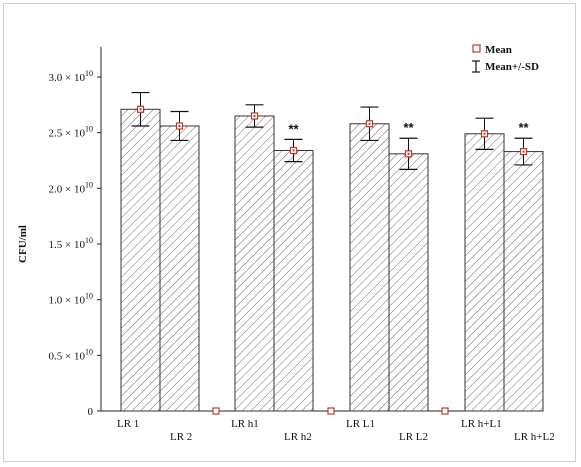  I want to click on category-label: LR L2, so click(413, 437).